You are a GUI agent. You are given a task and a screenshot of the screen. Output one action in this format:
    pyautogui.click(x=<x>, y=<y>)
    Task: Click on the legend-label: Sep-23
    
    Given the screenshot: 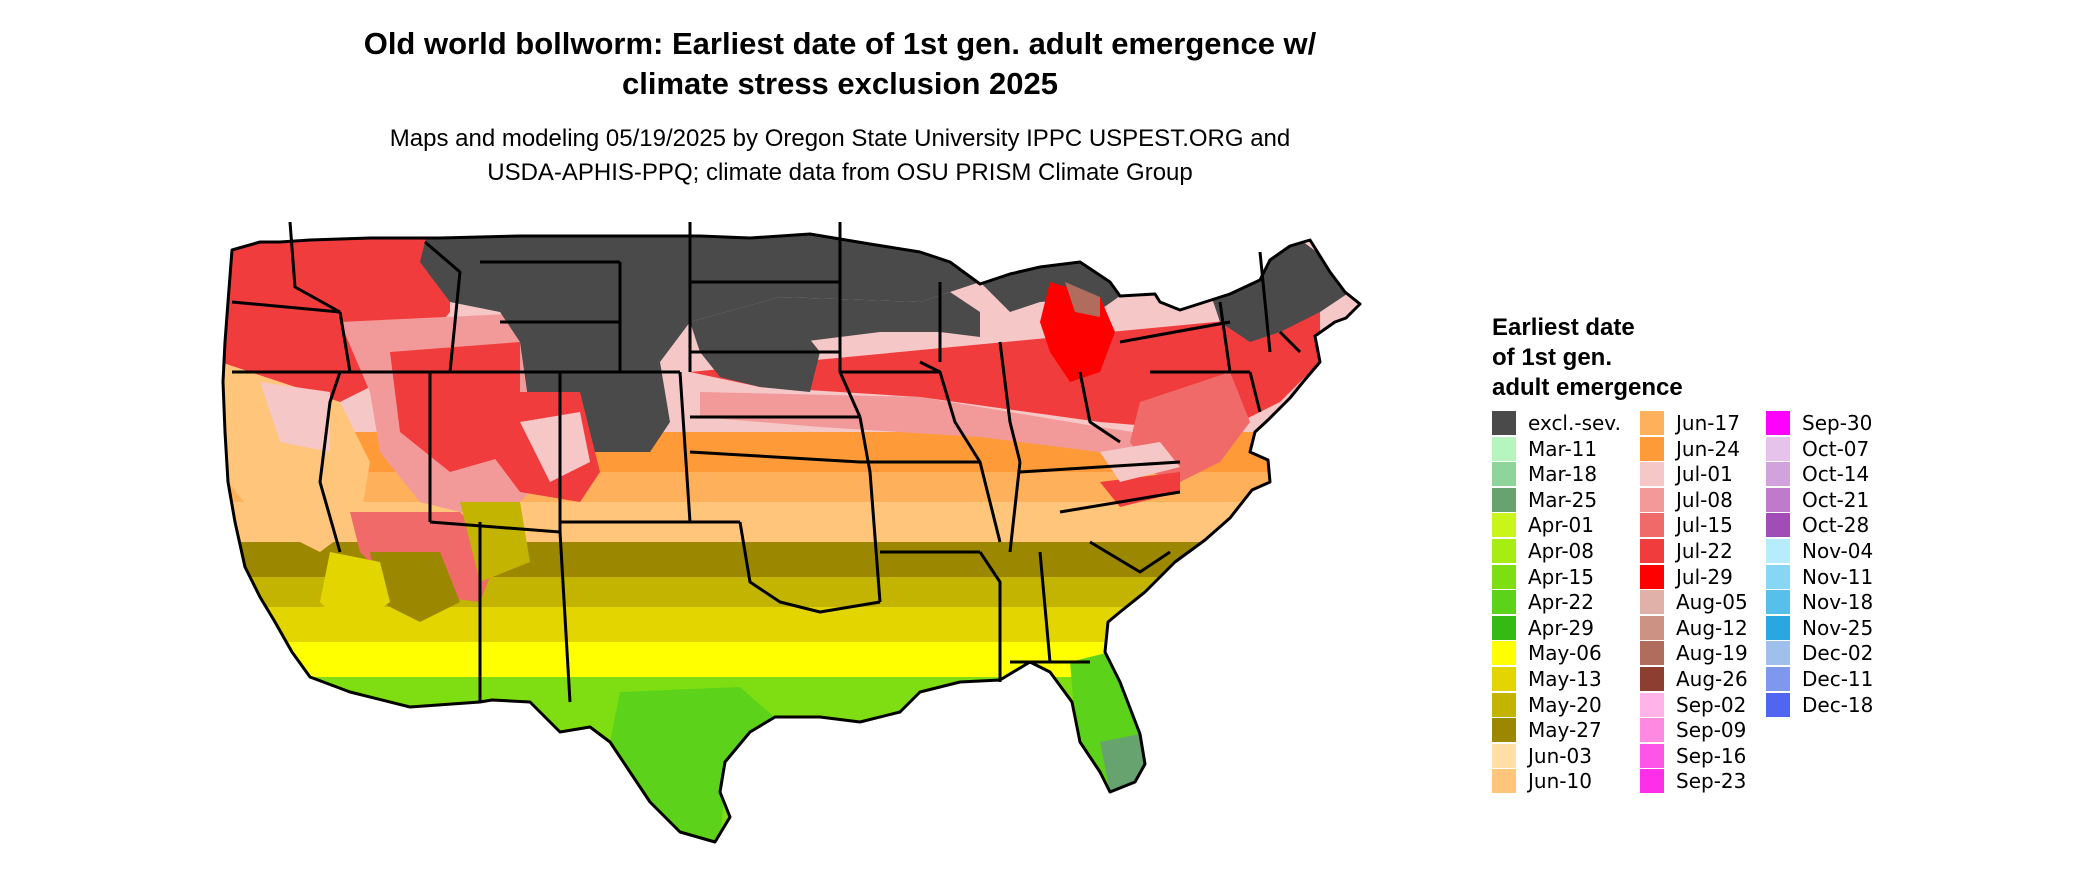 What is the action you would take?
    pyautogui.click(x=1711, y=781)
    